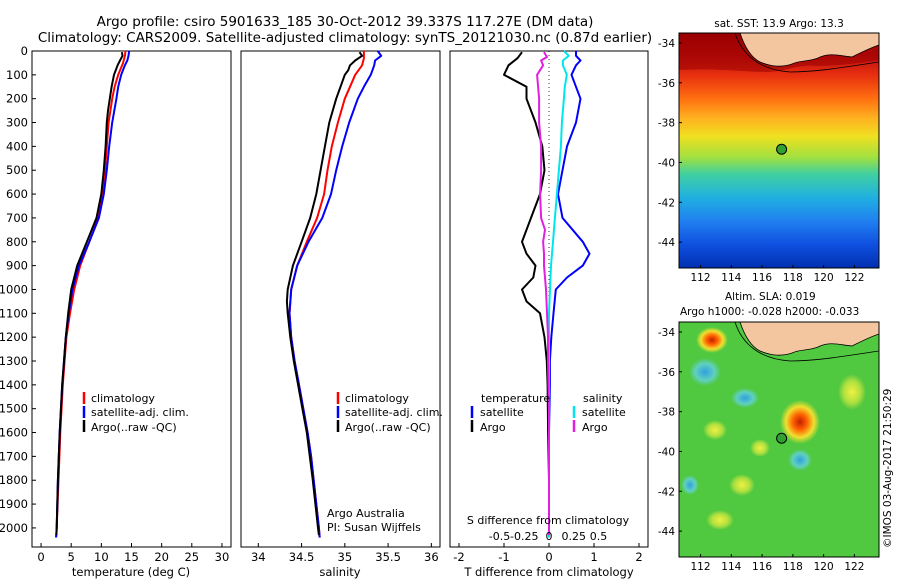 This screenshot has height=580, width=900. I want to click on t-tick-label: -2, so click(458, 557).